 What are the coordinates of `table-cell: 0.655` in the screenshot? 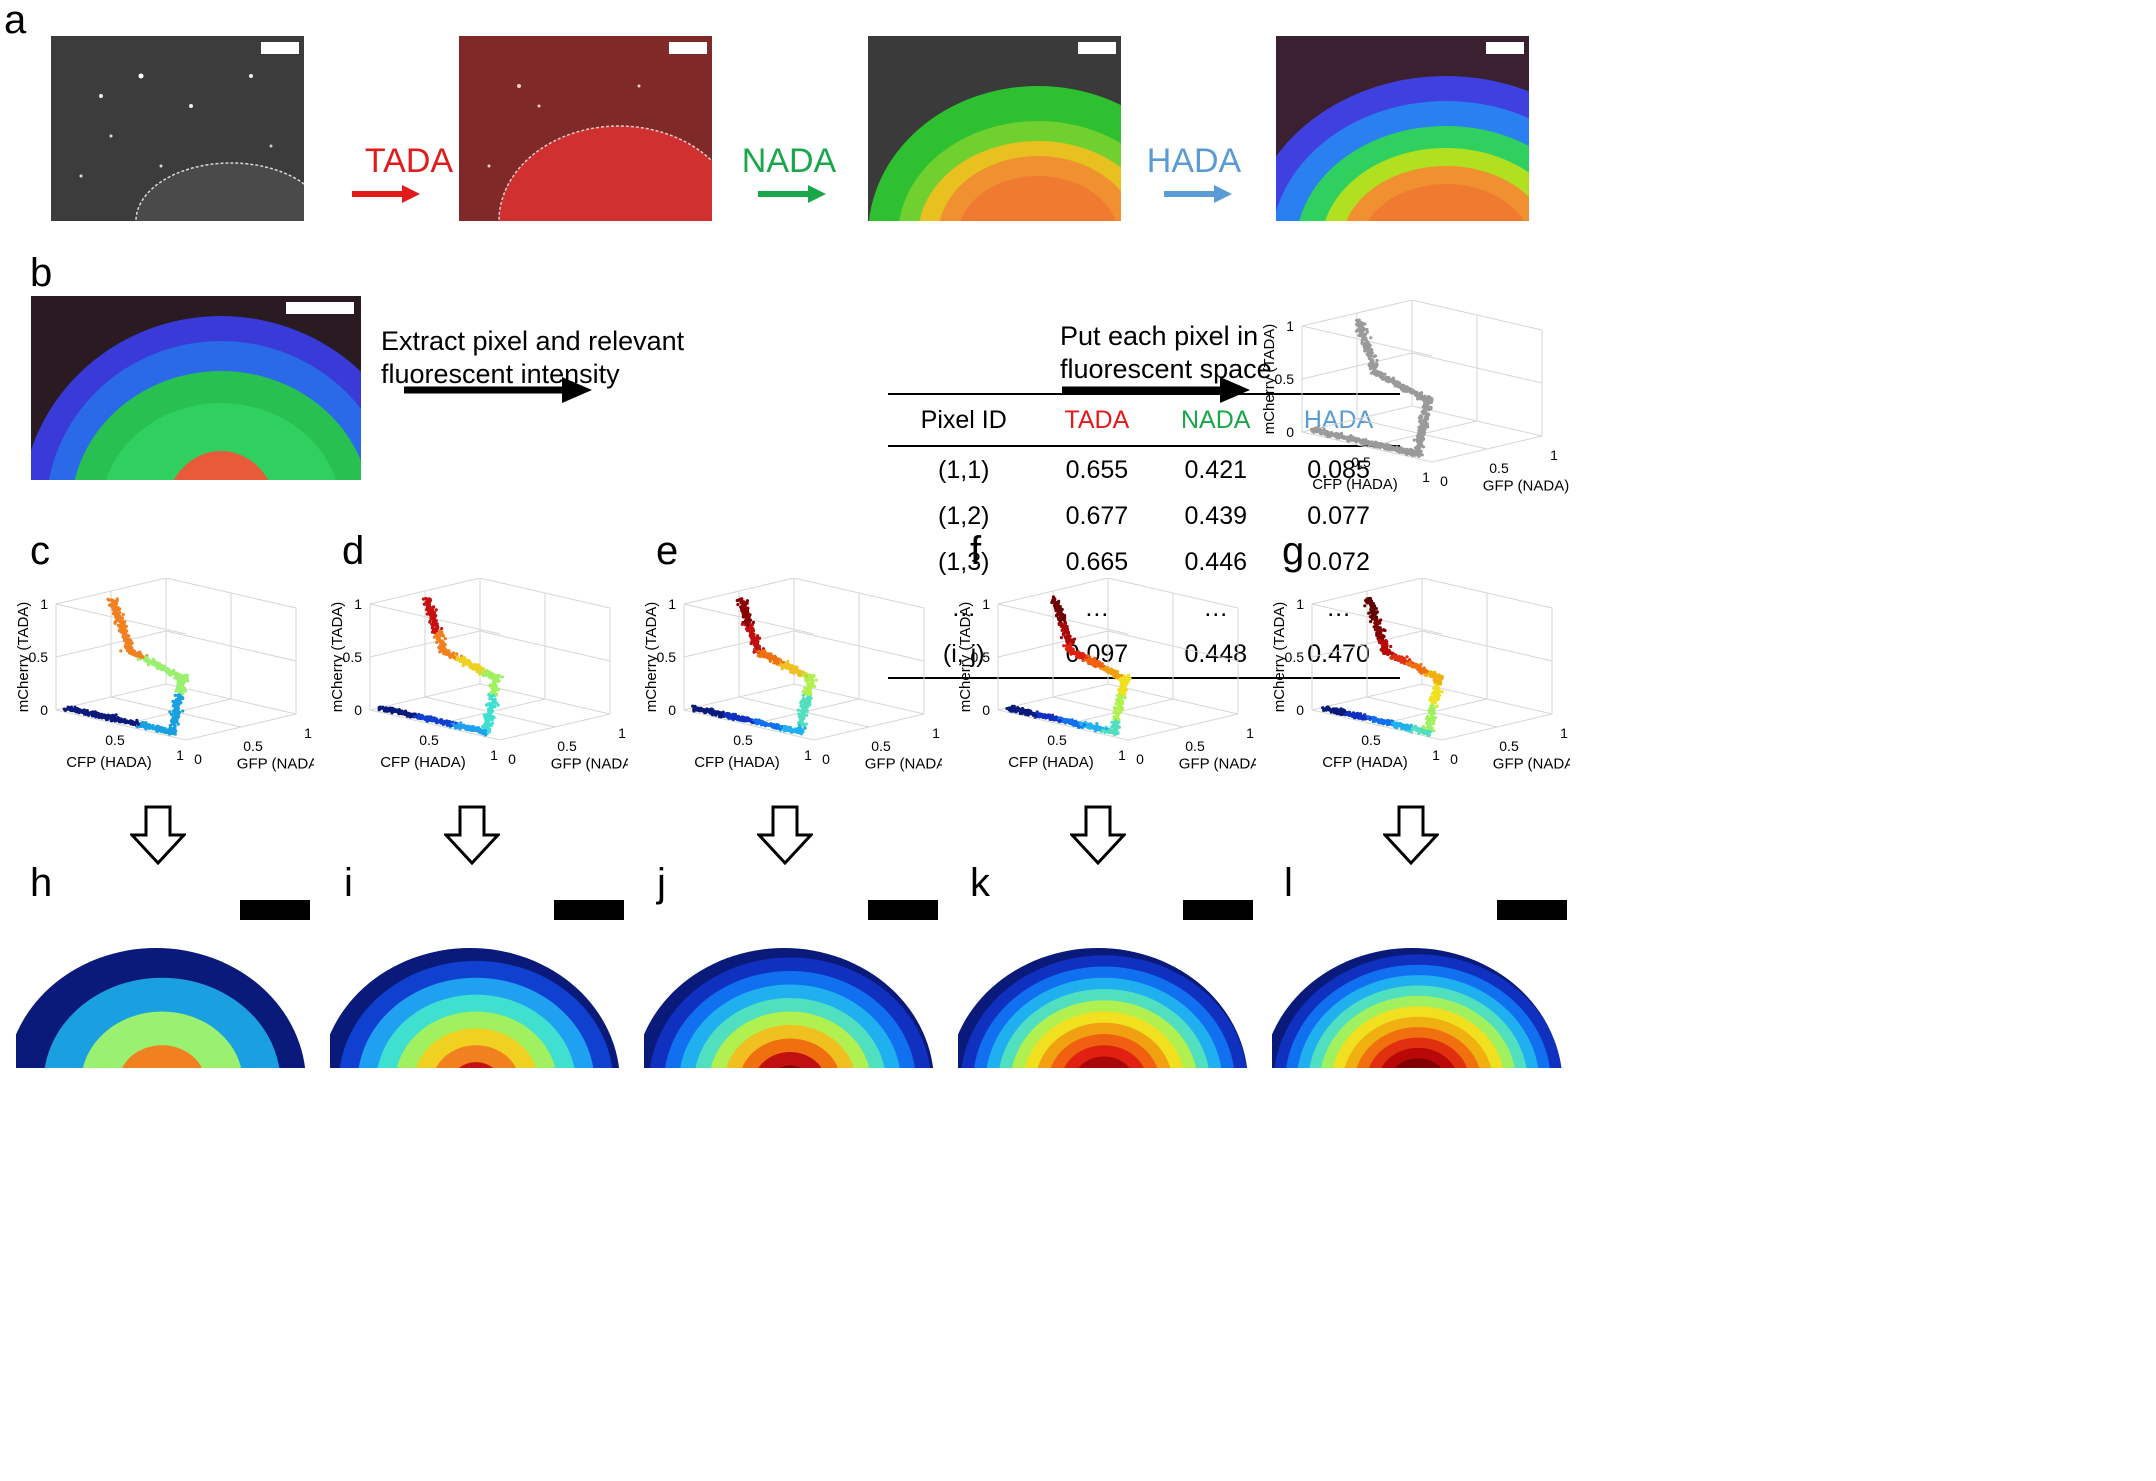 It's located at (1097, 469).